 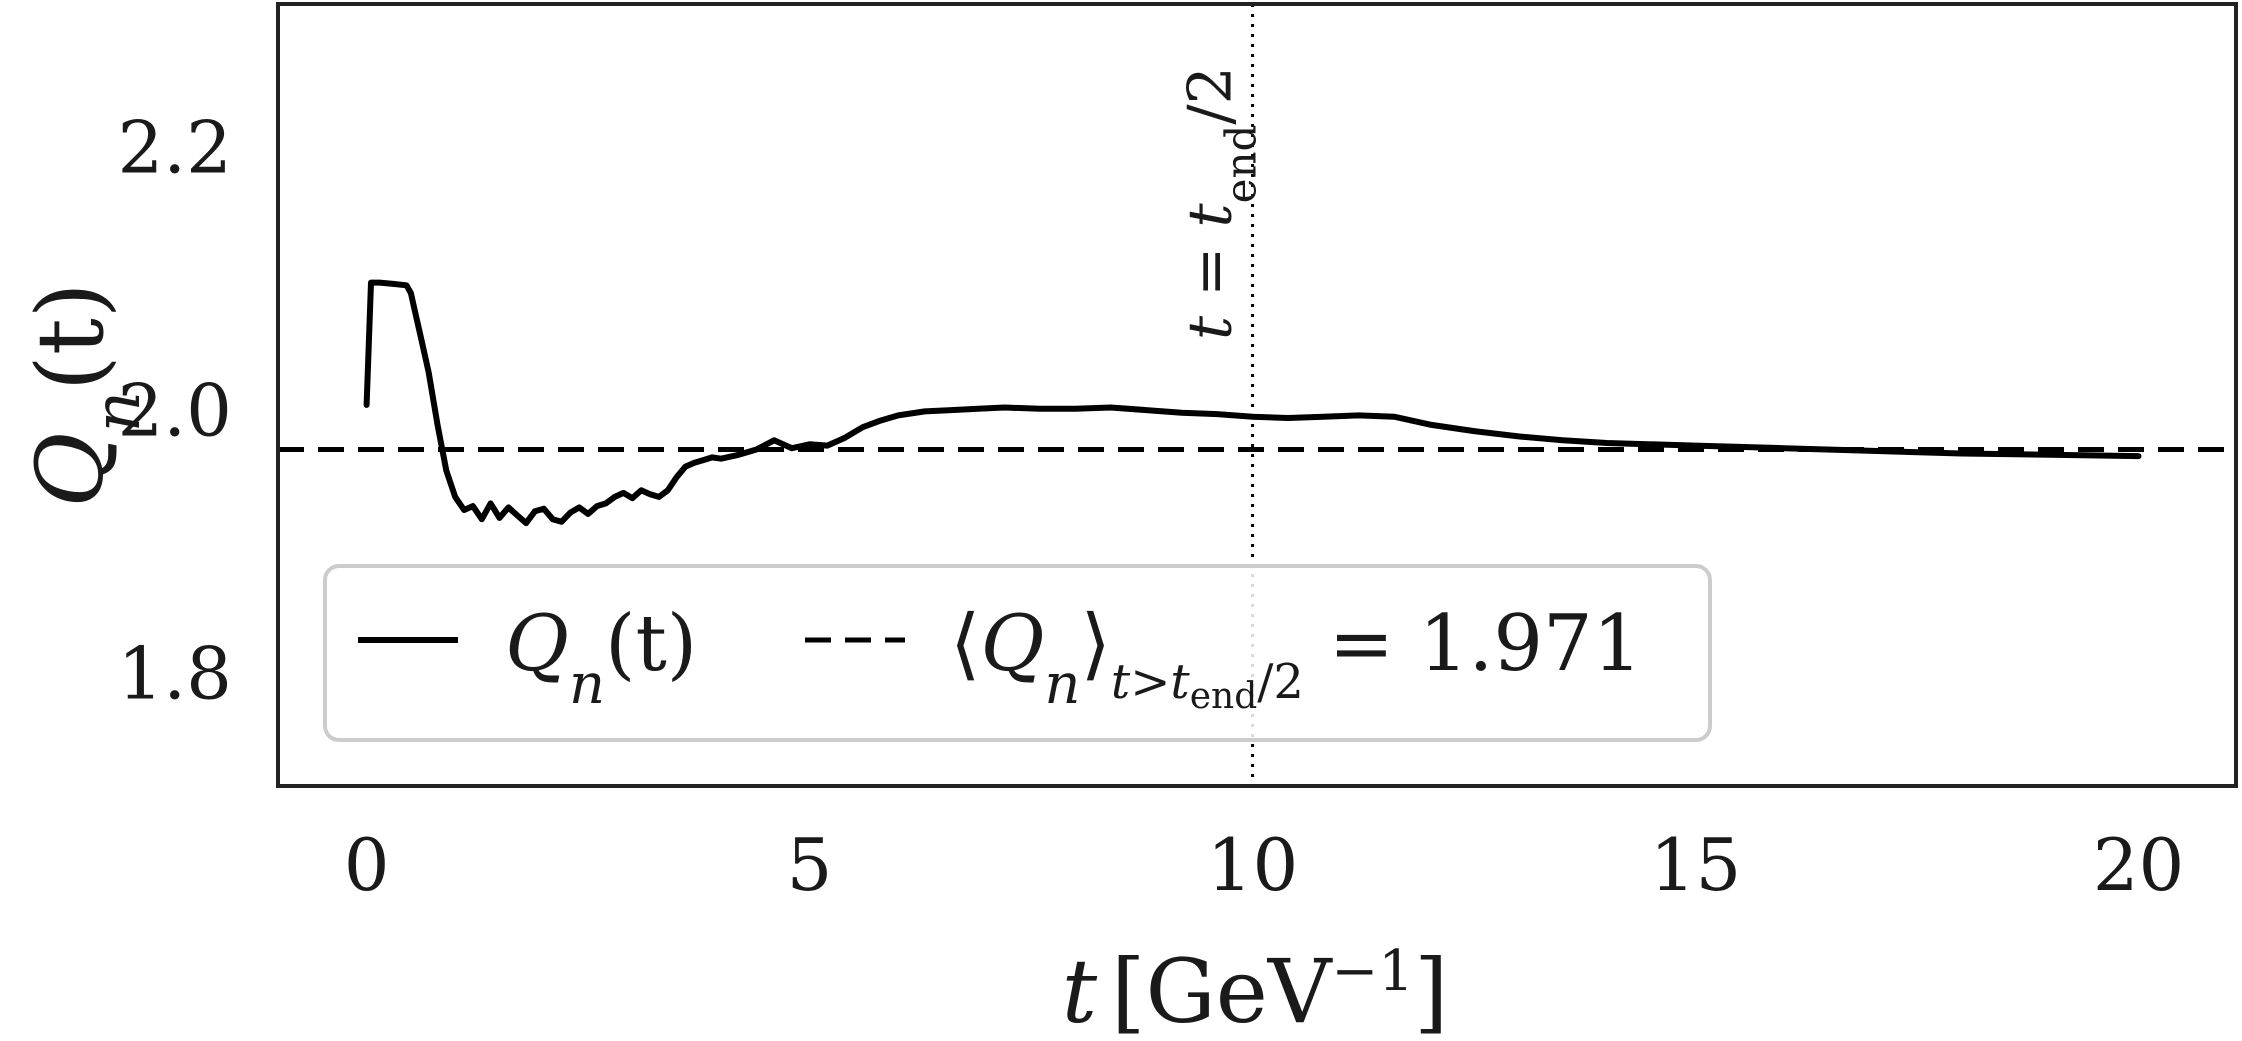 I want to click on legend-entry-mean: ⟨Qn⟩t>tend/2 = 1.971, so click(x=1296, y=658).